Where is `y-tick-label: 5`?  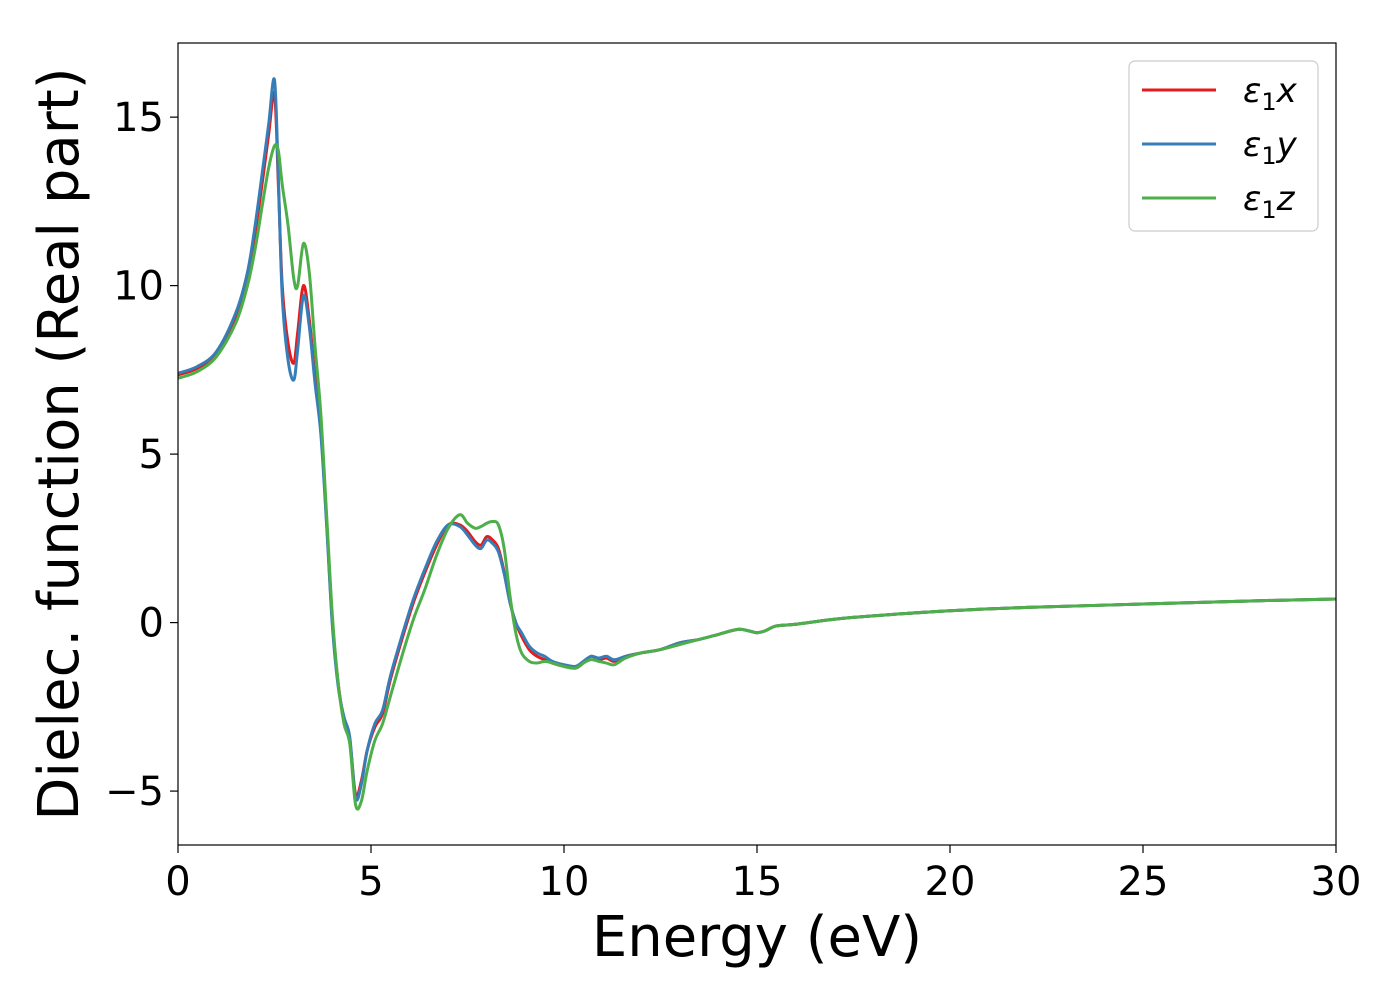 y-tick-label: 5 is located at coordinates (151, 455).